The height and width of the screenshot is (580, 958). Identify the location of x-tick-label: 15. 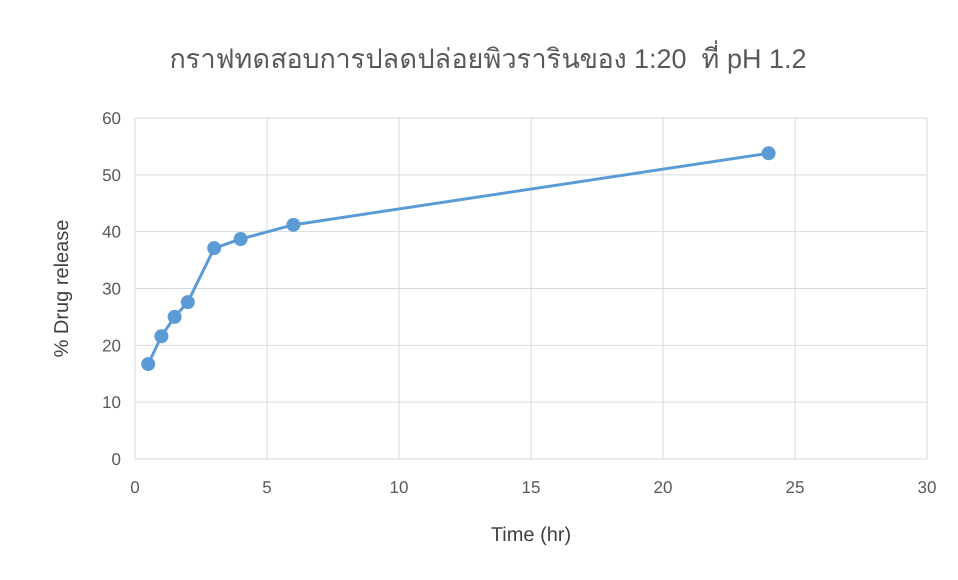
(531, 487).